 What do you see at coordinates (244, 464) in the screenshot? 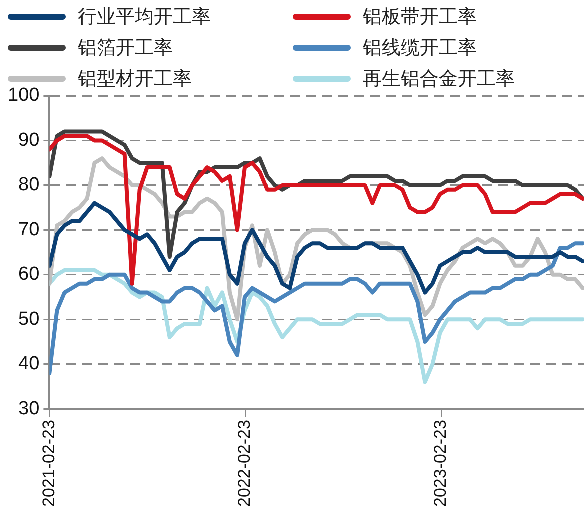
I see `x-tick-label: 2022-02-23` at bounding box center [244, 464].